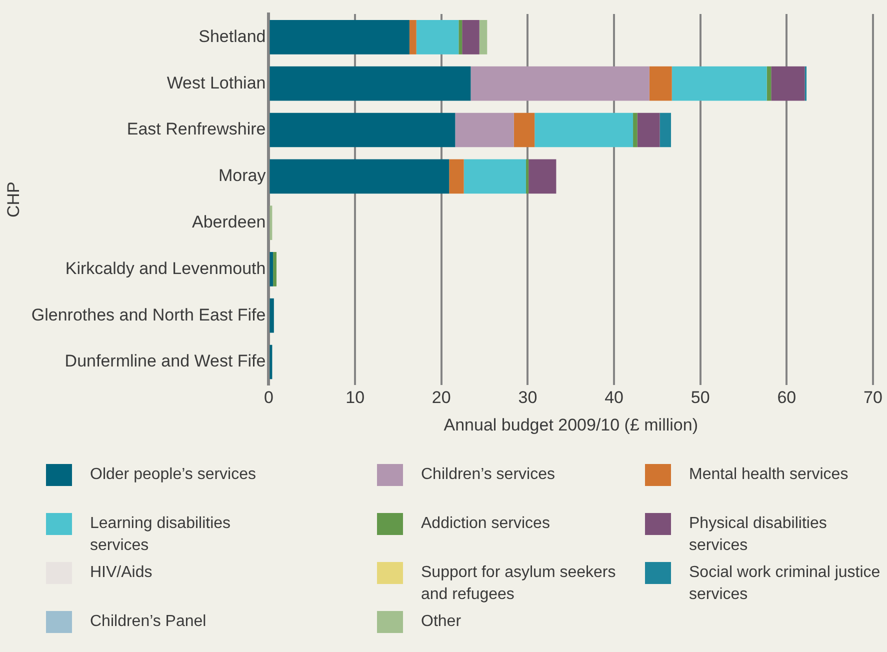  I want to click on legend-label: Physical disabilities services, so click(758, 535).